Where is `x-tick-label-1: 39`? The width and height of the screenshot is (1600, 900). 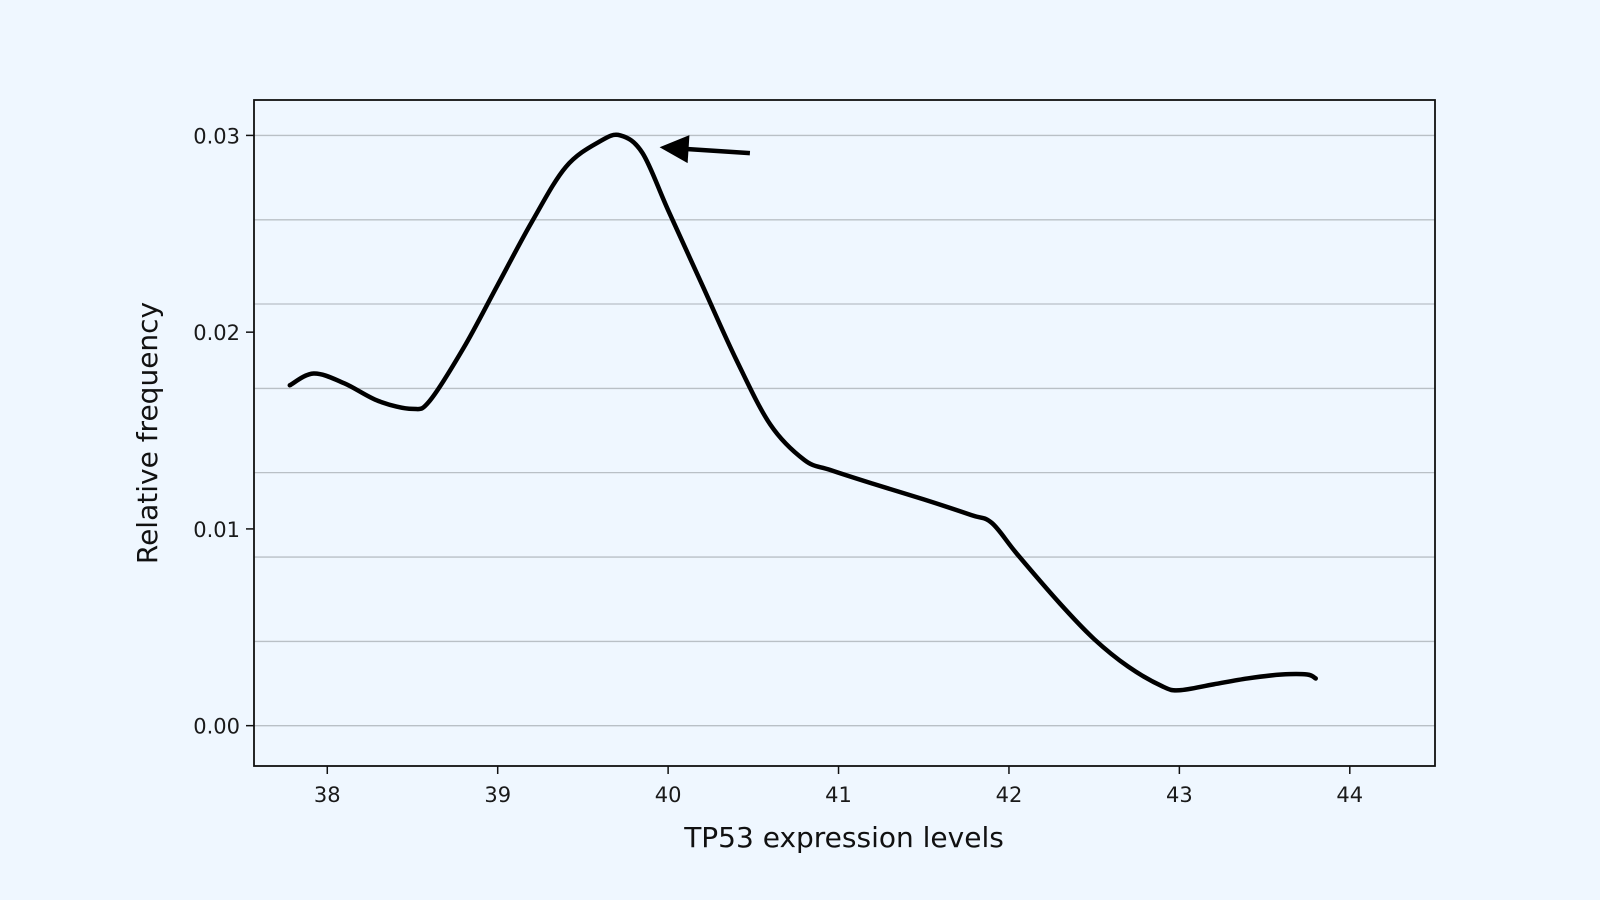 x-tick-label-1: 39 is located at coordinates (497, 795).